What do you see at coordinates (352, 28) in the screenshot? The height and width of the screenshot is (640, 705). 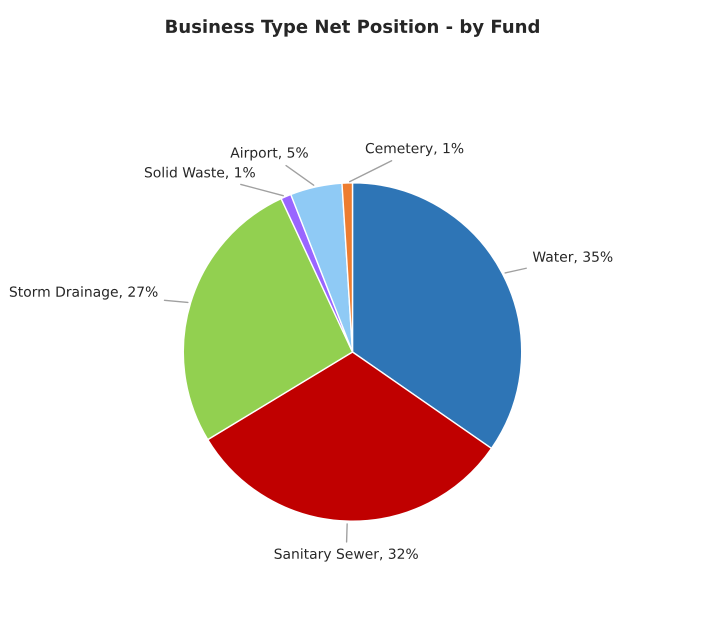 I see `chart-title: Business Type Net Position - by Fund` at bounding box center [352, 28].